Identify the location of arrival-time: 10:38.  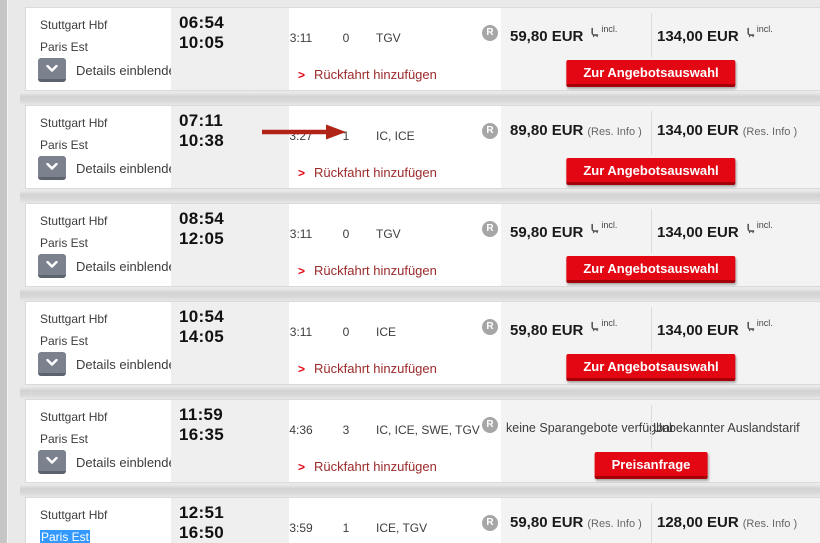
(201, 140).